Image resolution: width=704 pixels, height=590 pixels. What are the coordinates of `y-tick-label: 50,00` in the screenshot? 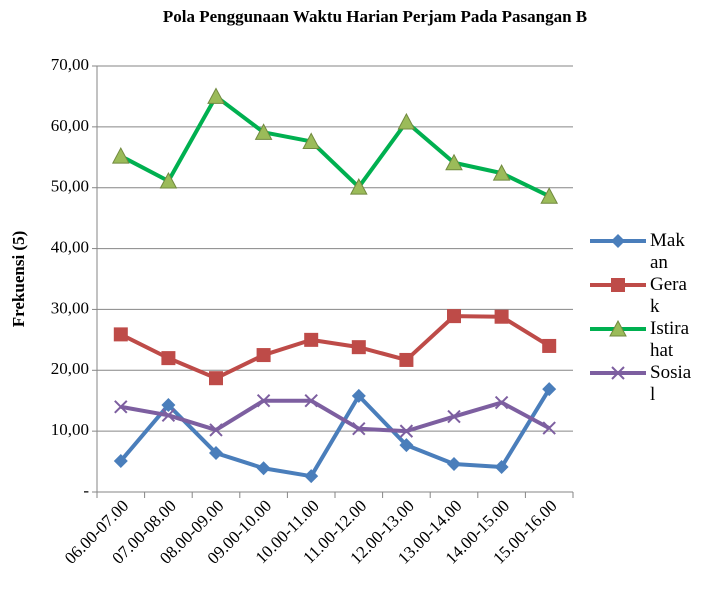 It's located at (70, 186).